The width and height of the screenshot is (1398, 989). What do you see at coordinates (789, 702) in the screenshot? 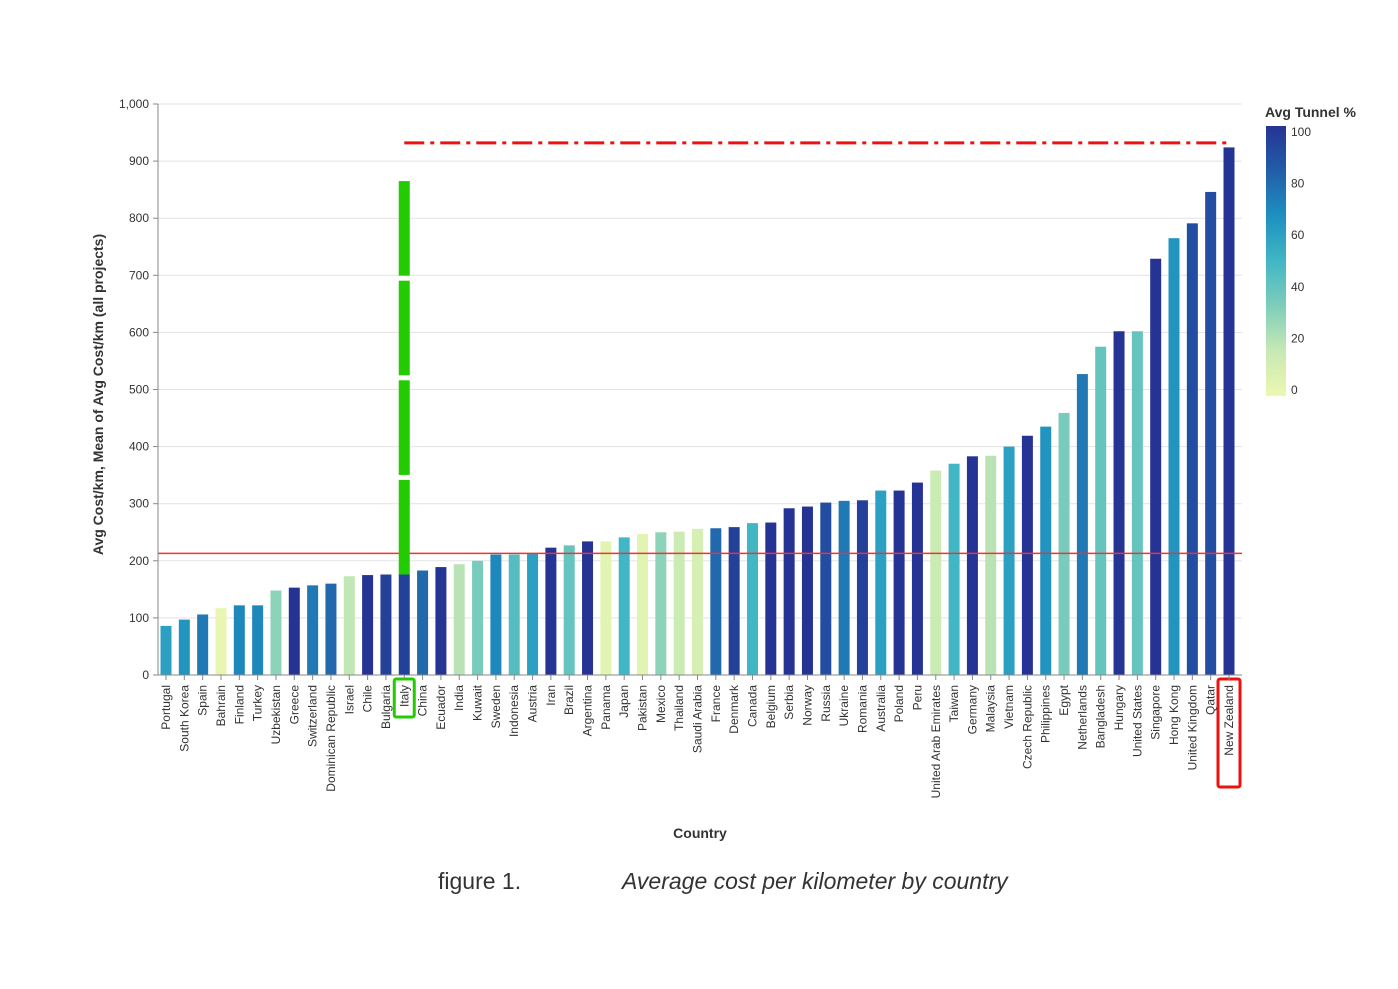
I see `x-tick-label: Serbia` at bounding box center [789, 702].